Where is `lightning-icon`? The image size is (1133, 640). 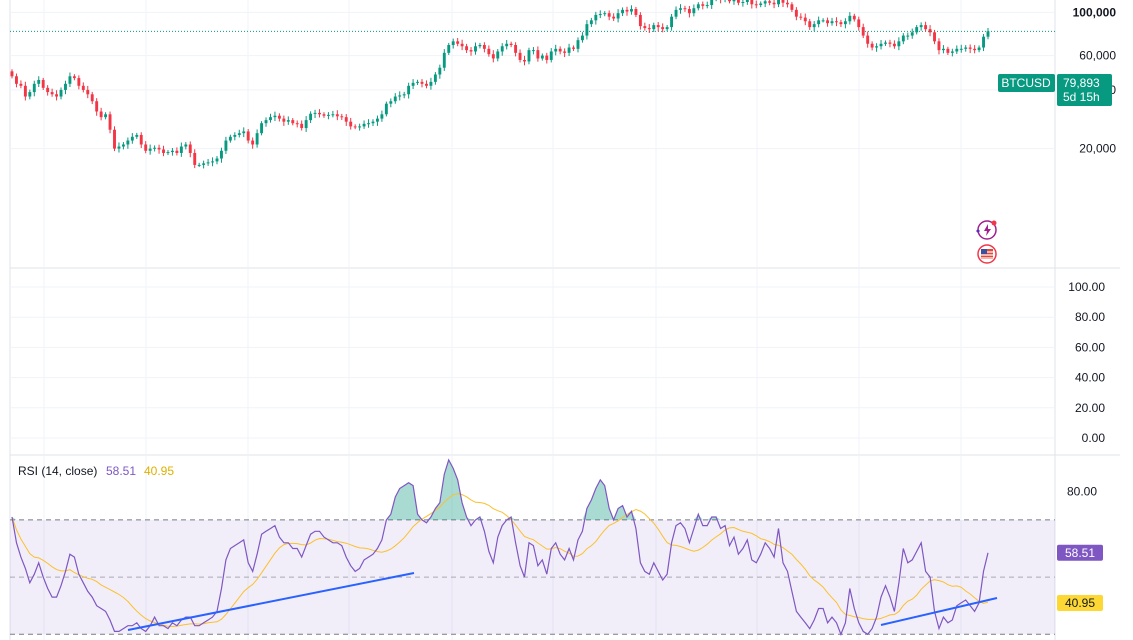
lightning-icon is located at coordinates (987, 230).